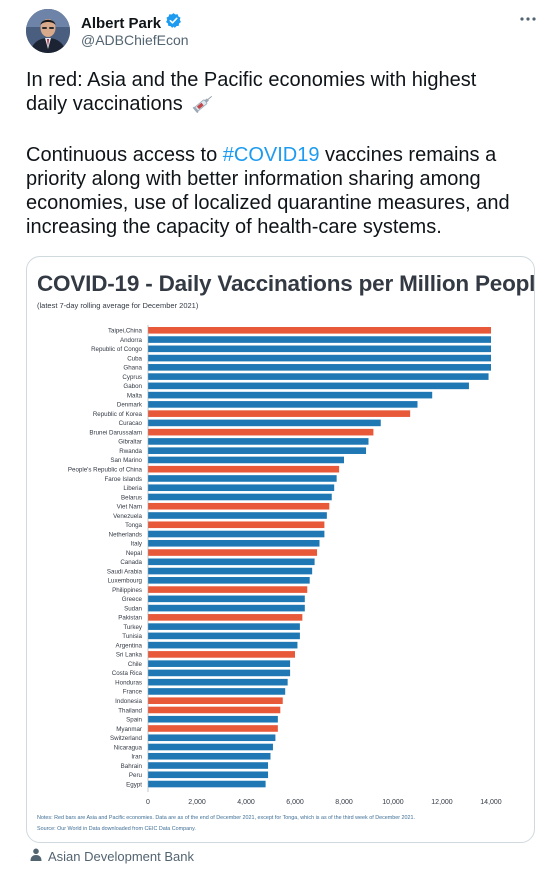  I want to click on avatar, so click(48, 31).